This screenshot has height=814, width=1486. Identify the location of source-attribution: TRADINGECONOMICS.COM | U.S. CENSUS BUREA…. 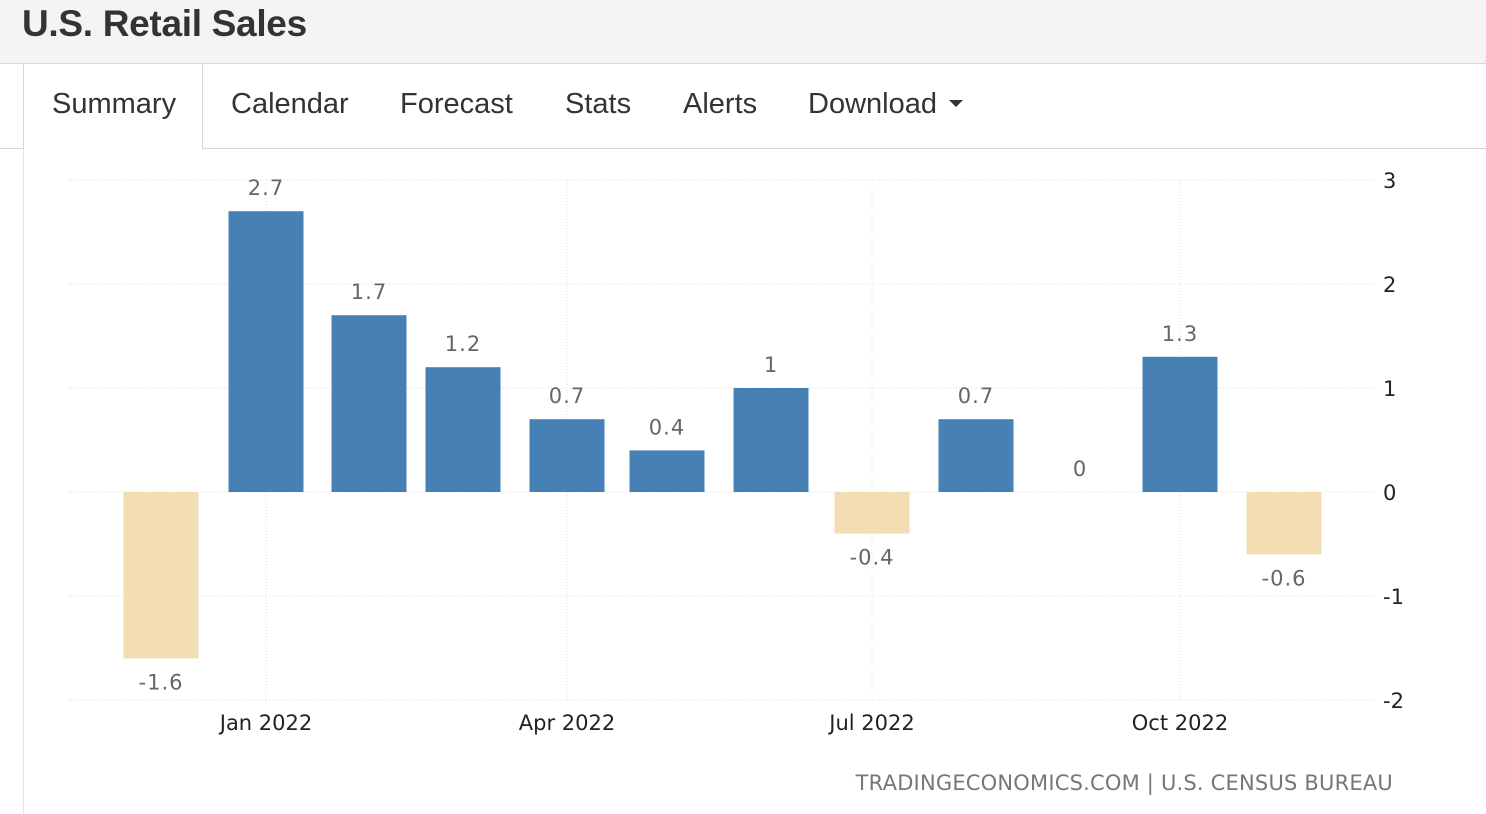
(1124, 783).